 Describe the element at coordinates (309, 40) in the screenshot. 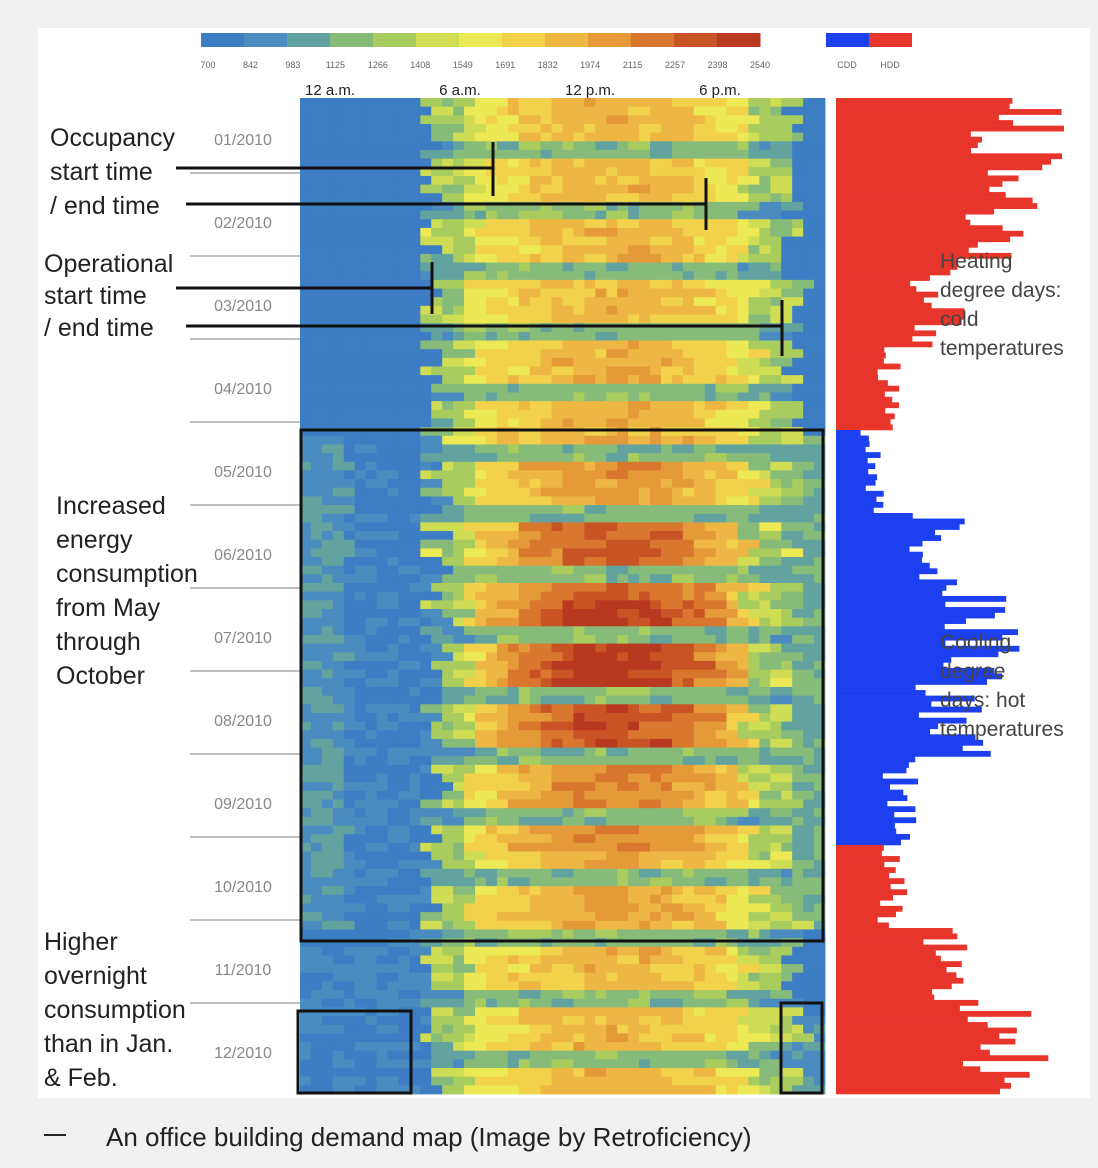

I see `color-scale-swatch` at that location.